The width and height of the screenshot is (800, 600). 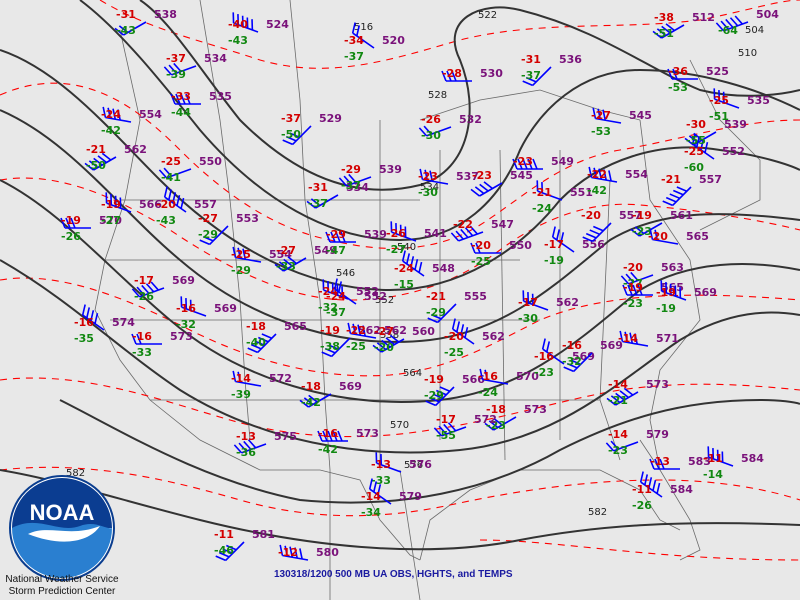 I want to click on contour-label: 582, so click(x=597, y=512).